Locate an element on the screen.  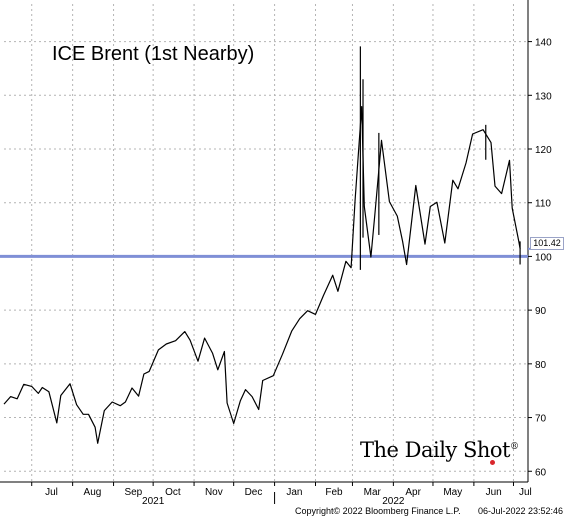
y-tick-label: 100 is located at coordinates (543, 257).